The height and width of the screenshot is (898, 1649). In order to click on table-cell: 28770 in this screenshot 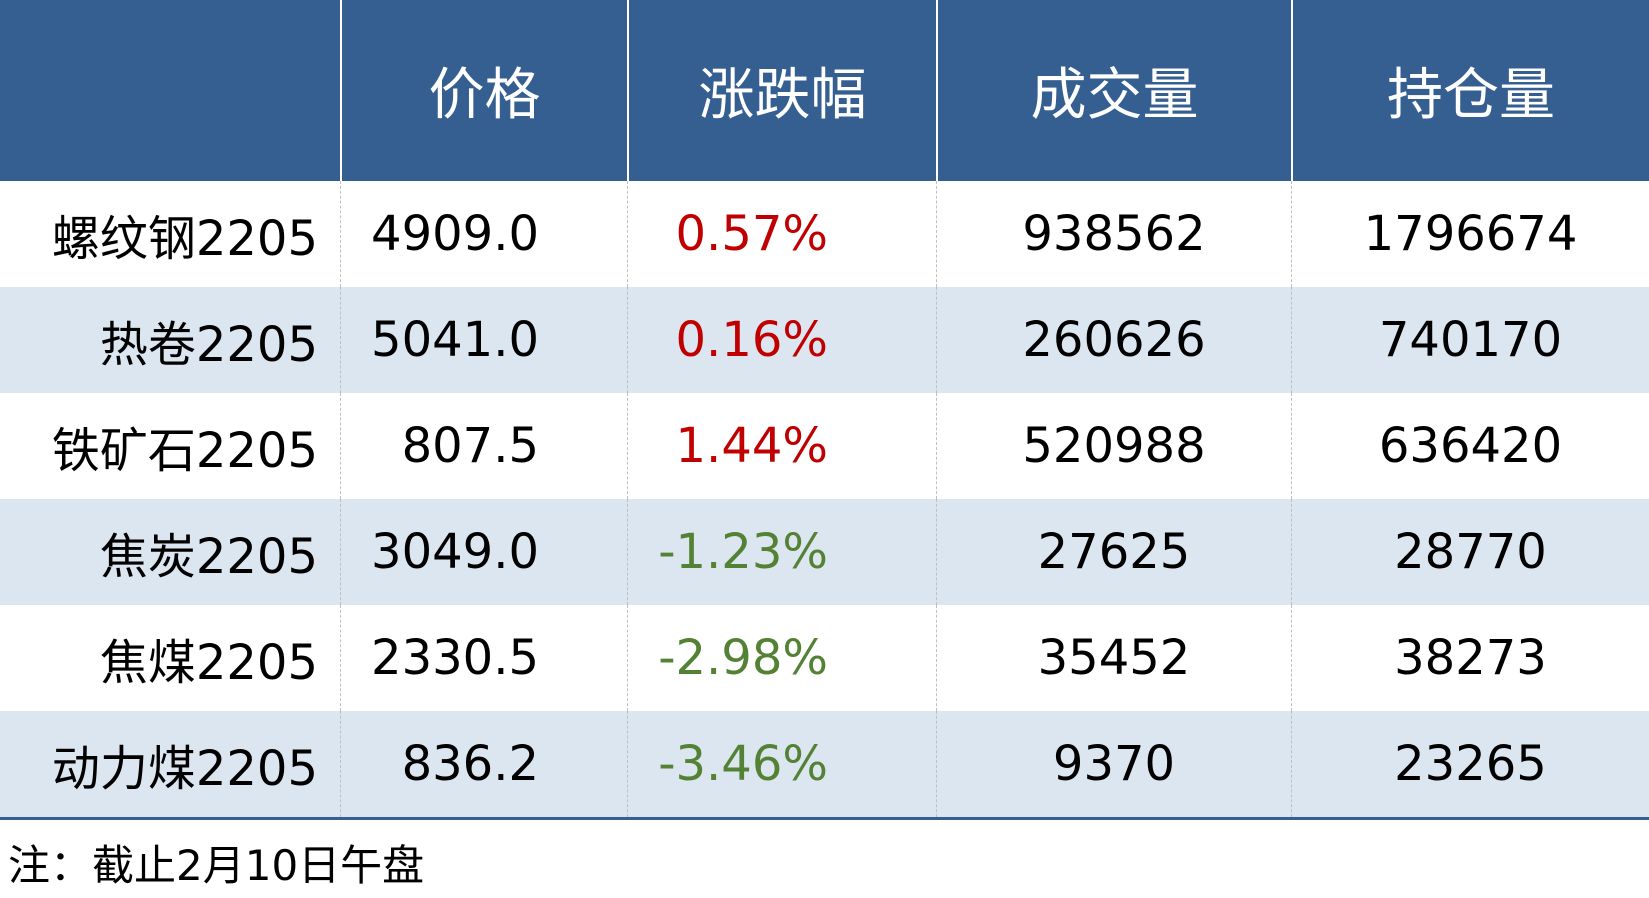, I will do `click(1470, 552)`.